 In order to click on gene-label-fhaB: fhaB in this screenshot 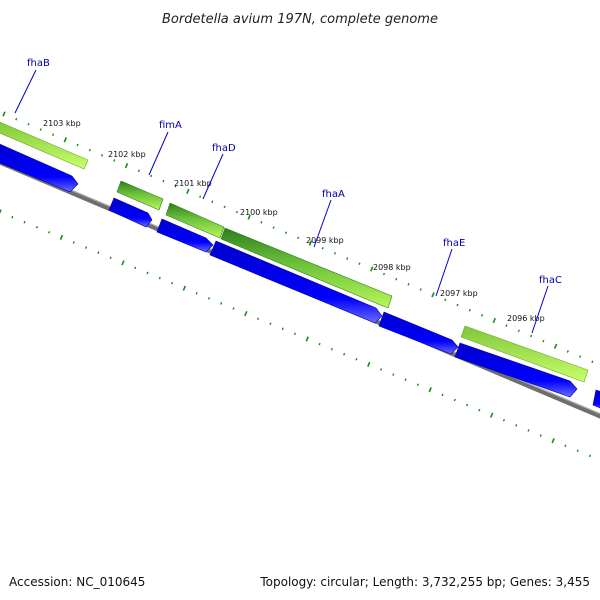, I will do `click(38, 63)`.